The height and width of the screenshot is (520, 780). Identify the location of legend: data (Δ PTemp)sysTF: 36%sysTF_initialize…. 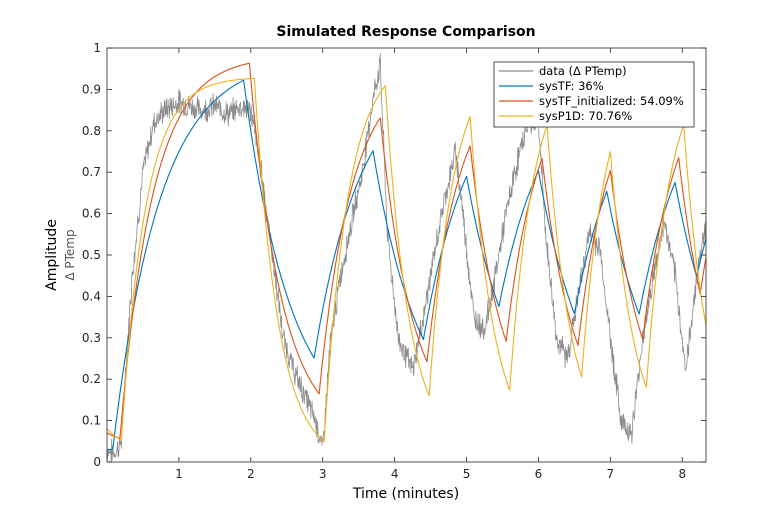
(594, 94).